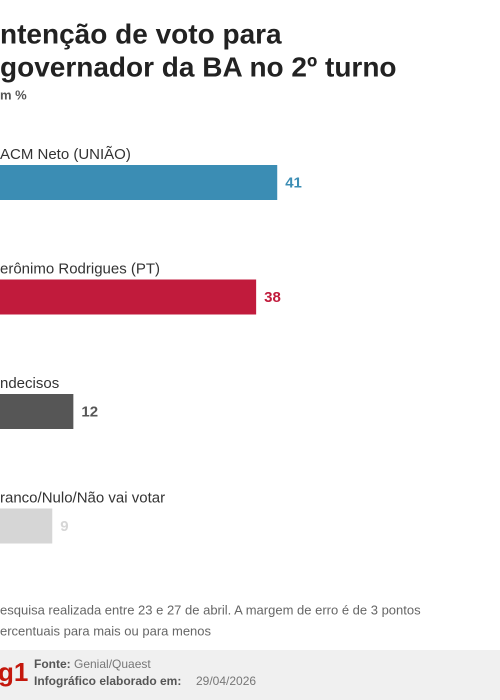 This screenshot has width=500, height=700. I want to click on source-label: Fonte:, so click(52, 664).